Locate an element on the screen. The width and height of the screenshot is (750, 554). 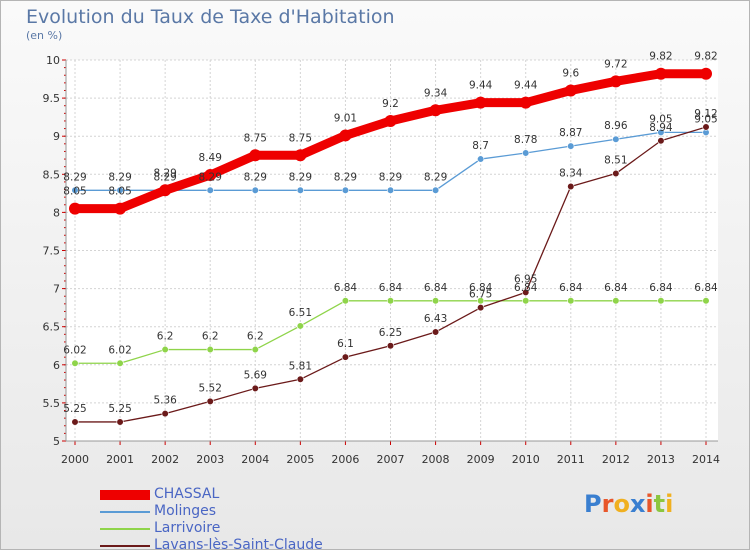
x-tick-label: 2005 is located at coordinates (300, 459).